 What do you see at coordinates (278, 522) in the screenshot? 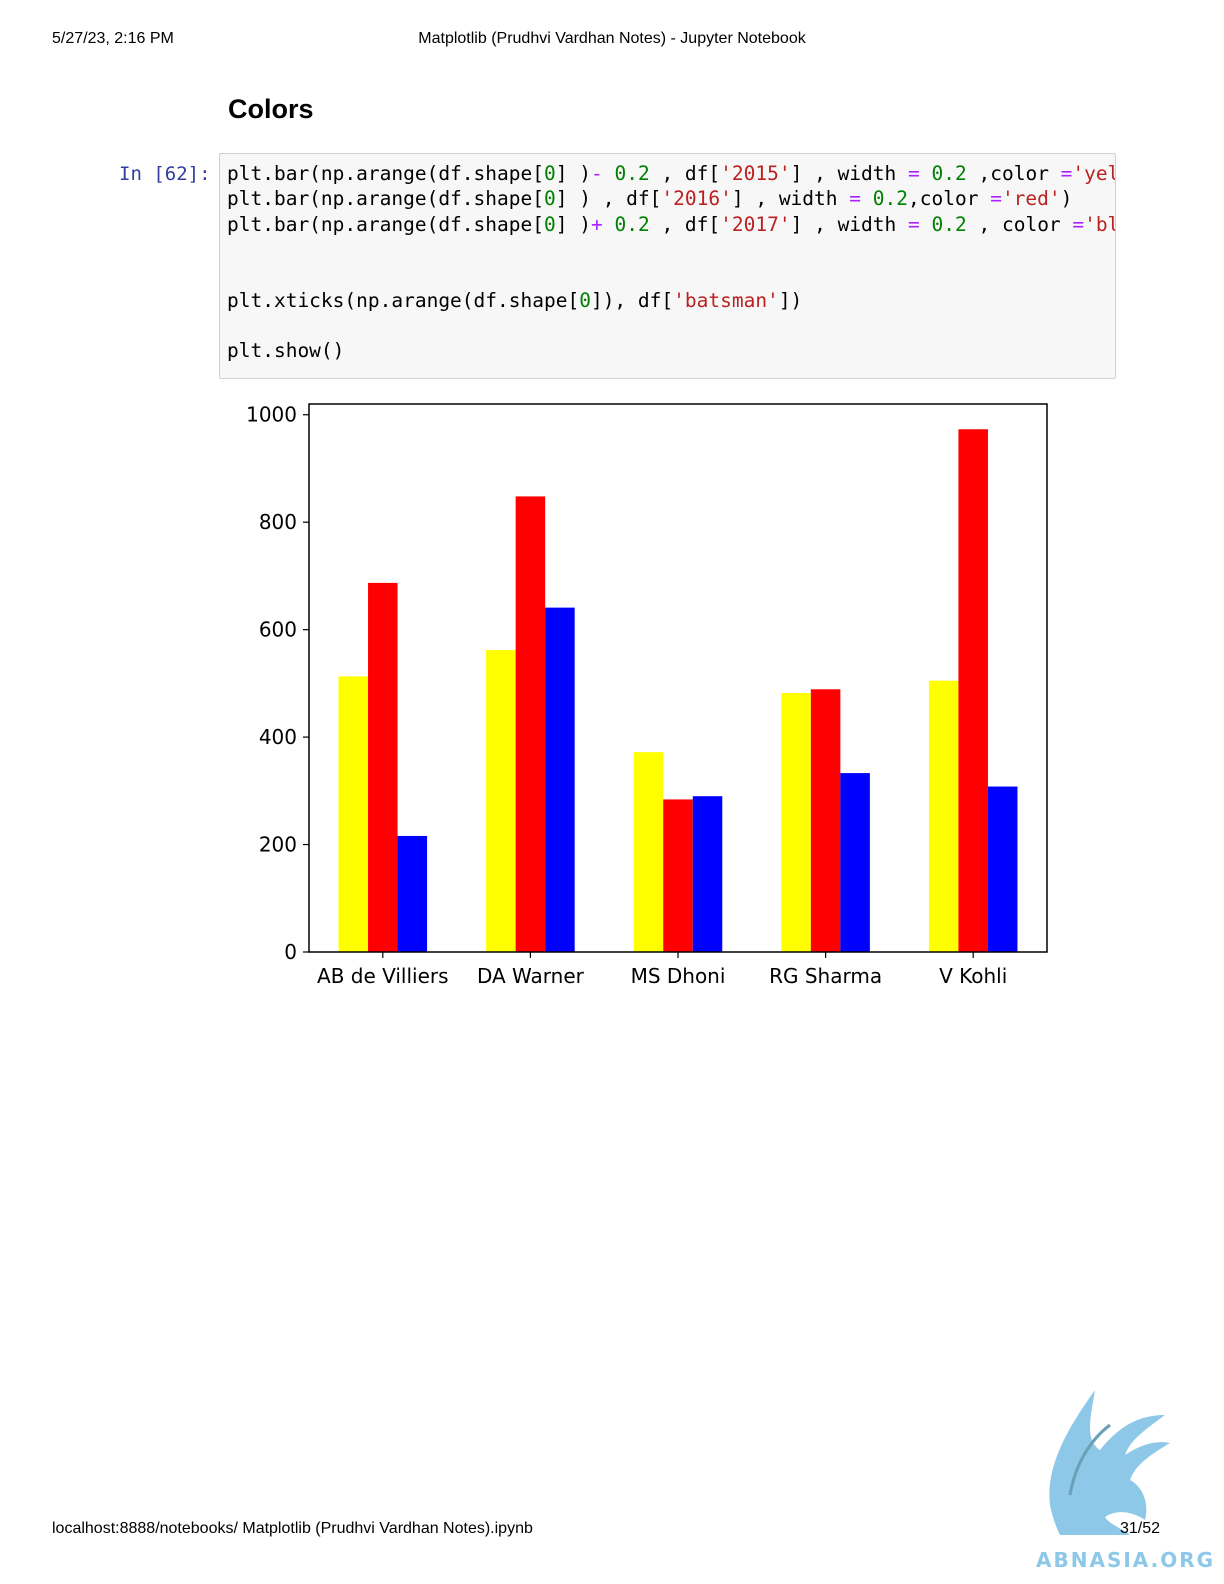
I see `y-tick-label: 800` at bounding box center [278, 522].